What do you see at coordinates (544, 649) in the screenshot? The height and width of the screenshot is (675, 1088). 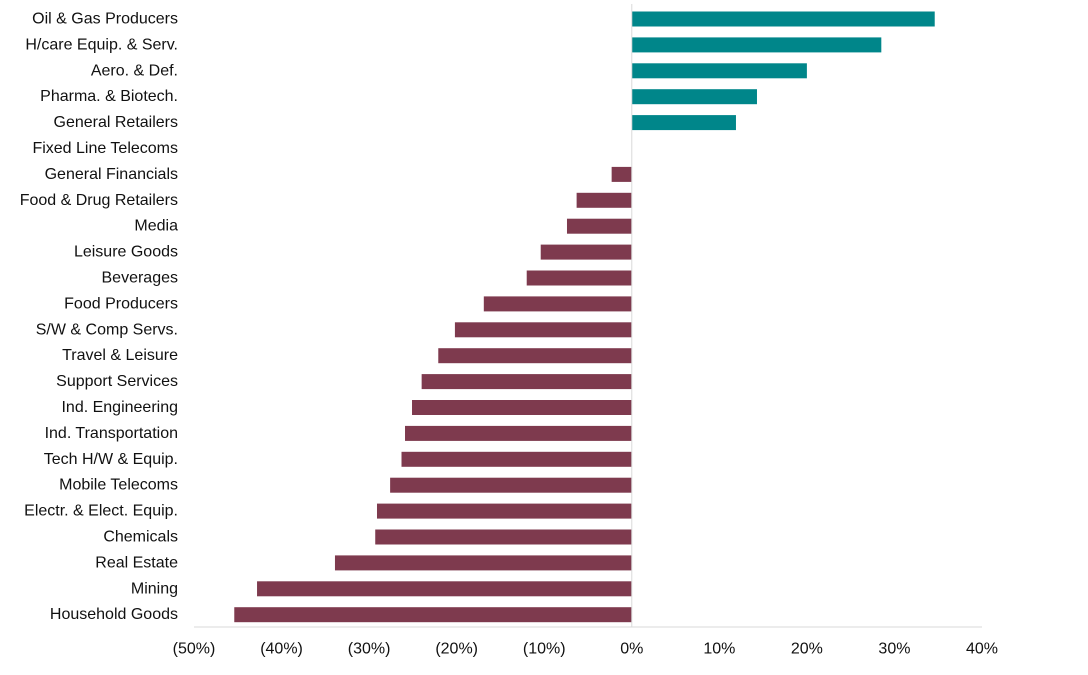 I see `x-tick-label: (10%)` at bounding box center [544, 649].